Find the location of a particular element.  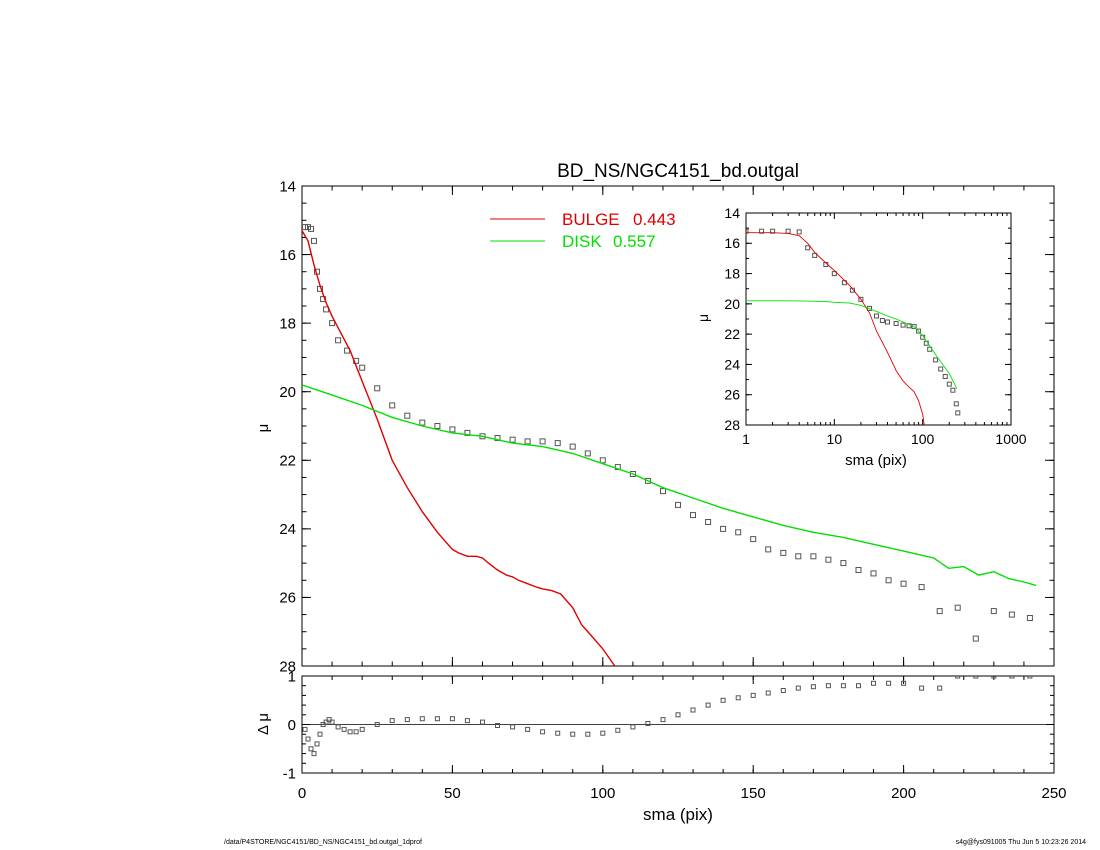

inset-x-tick-label: 1 is located at coordinates (746, 439).